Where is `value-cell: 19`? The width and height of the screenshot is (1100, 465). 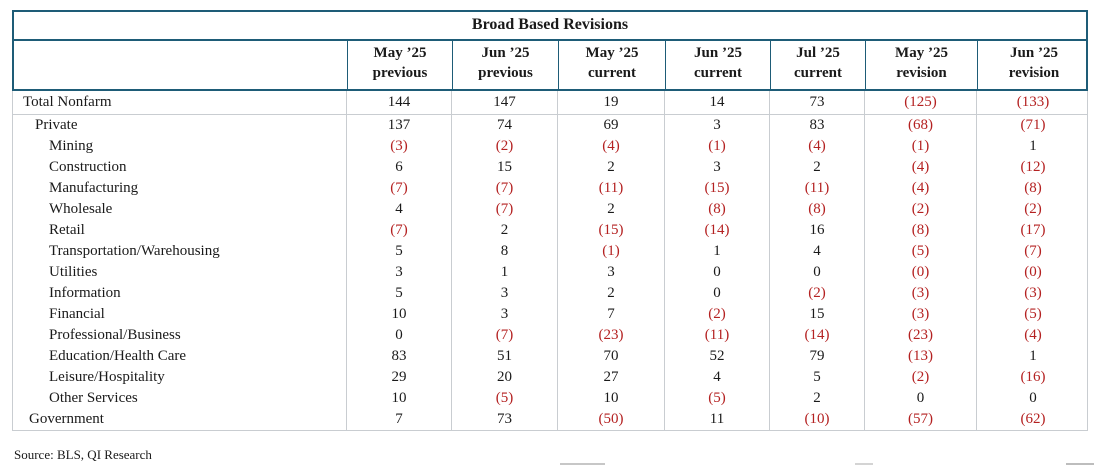 value-cell: 19 is located at coordinates (610, 102).